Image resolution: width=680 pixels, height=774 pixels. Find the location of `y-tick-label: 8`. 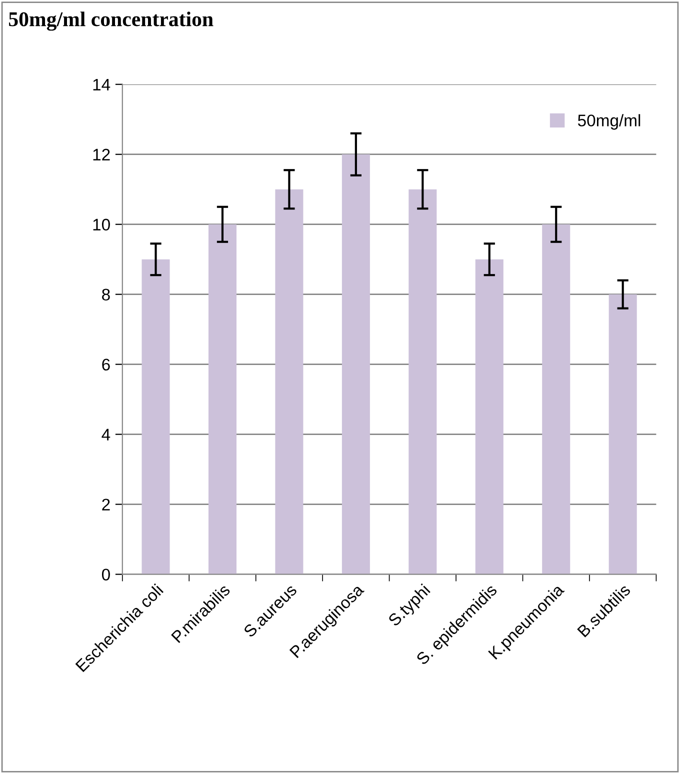

y-tick-label: 8 is located at coordinates (106, 294).